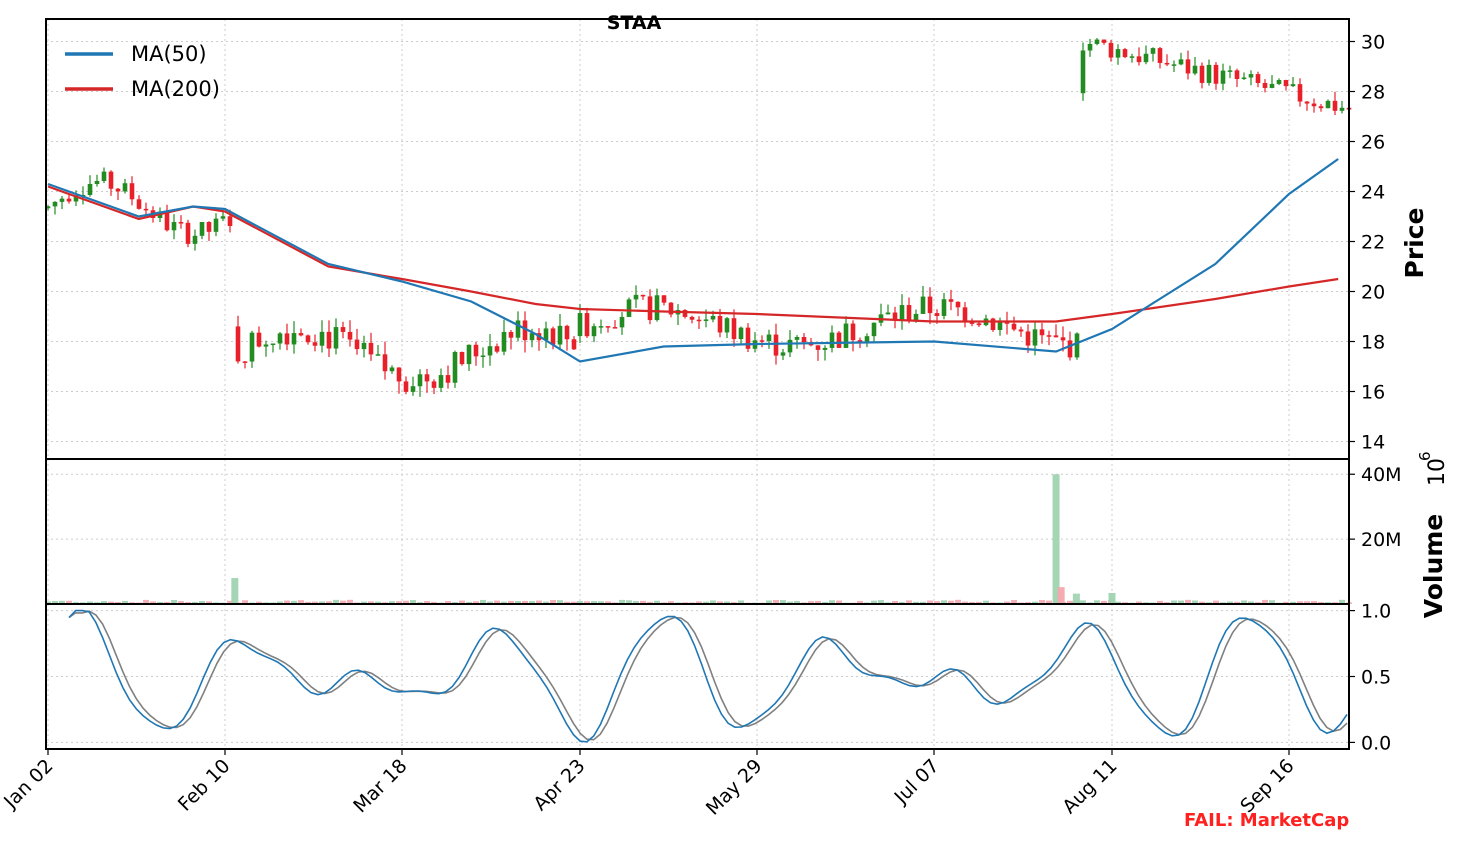 The height and width of the screenshot is (855, 1464). What do you see at coordinates (142, 71) in the screenshot?
I see `legend: MA(50) MA(200)` at bounding box center [142, 71].